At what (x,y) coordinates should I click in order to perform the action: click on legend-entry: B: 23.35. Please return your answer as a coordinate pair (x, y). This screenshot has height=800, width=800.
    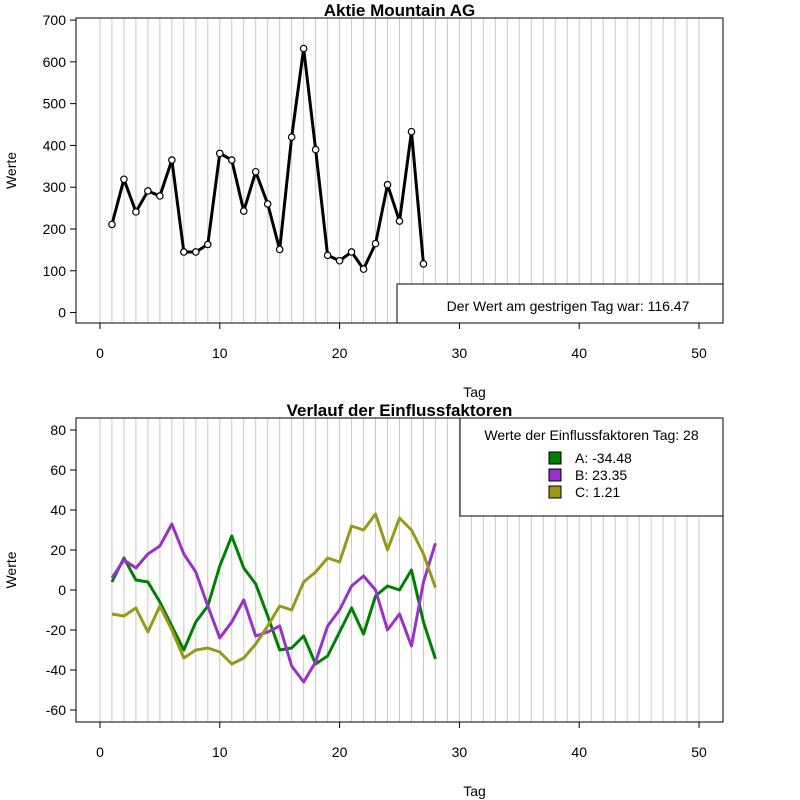
    Looking at the image, I should click on (601, 475).